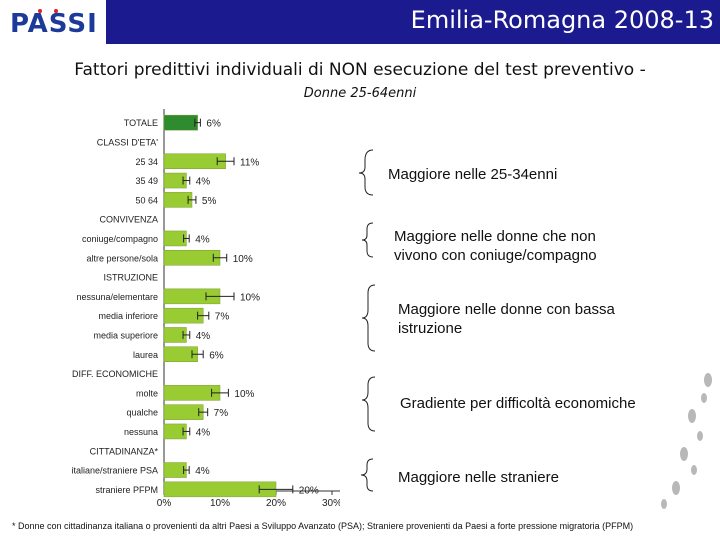 This screenshot has height=540, width=720. I want to click on row-label: coniuge/compagno, so click(120, 239).